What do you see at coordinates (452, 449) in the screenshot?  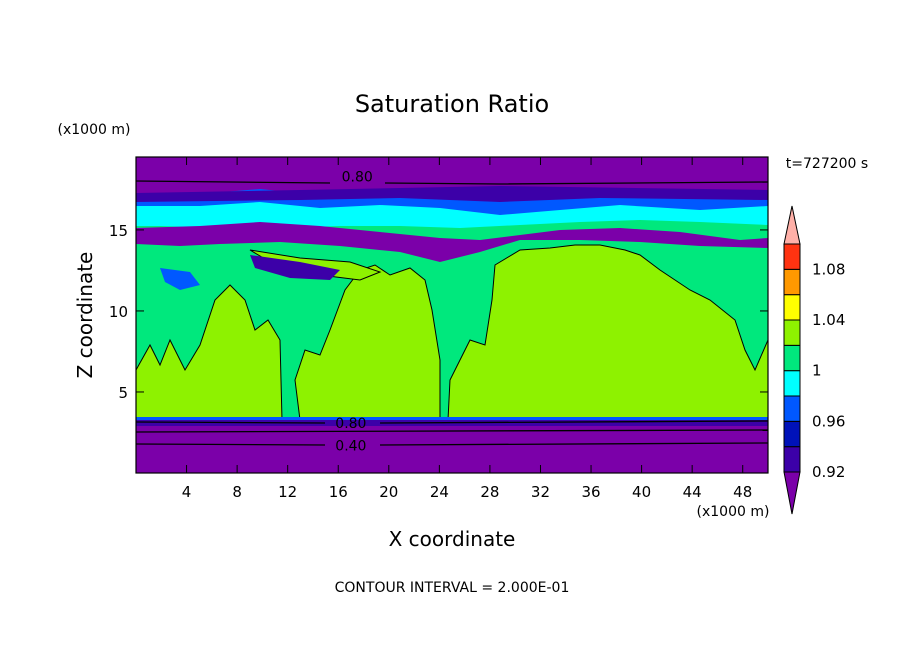 I see `lower-purple-band` at bounding box center [452, 449].